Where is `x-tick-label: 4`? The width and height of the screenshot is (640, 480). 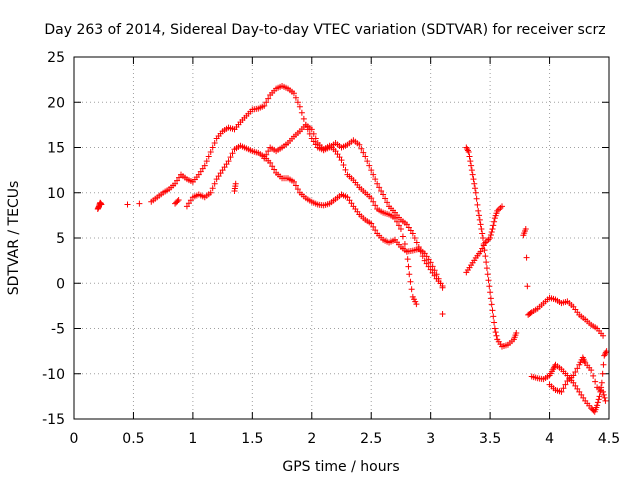
x-tick-label: 4 is located at coordinates (549, 439).